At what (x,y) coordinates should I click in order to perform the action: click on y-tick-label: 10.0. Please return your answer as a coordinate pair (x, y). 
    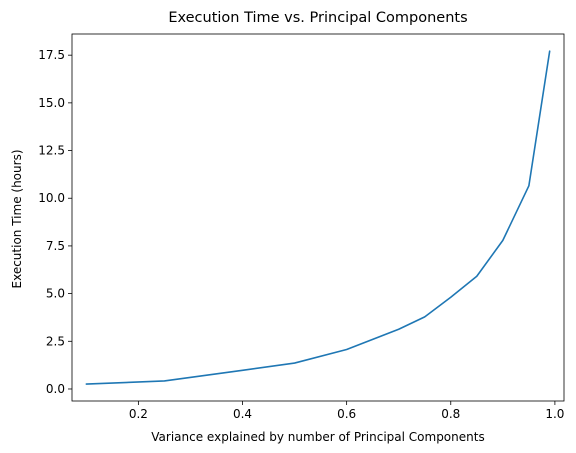
    Looking at the image, I should click on (51, 198).